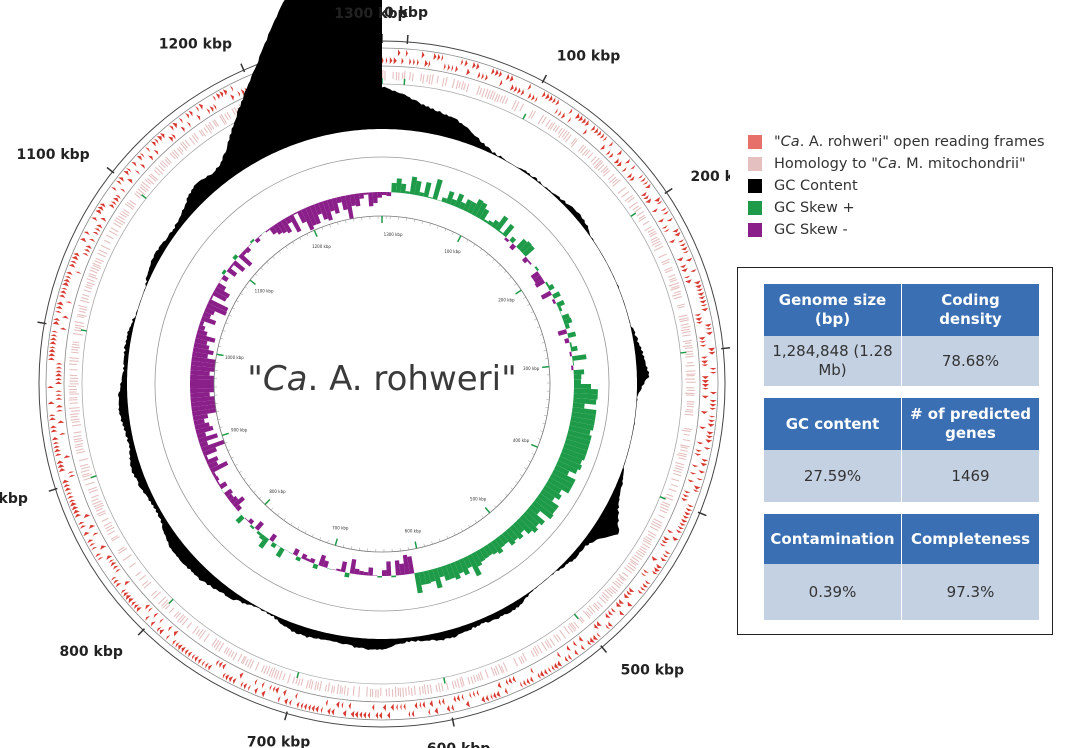  I want to click on outer-kbp-label: 900 kbp, so click(14, 499).